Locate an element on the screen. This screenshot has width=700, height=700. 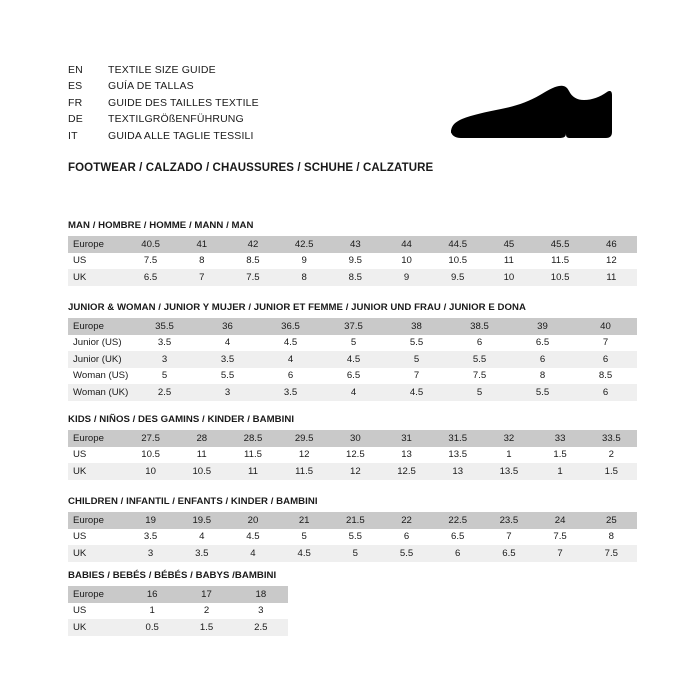
size-header-cell: 38.5 is located at coordinates (479, 326).